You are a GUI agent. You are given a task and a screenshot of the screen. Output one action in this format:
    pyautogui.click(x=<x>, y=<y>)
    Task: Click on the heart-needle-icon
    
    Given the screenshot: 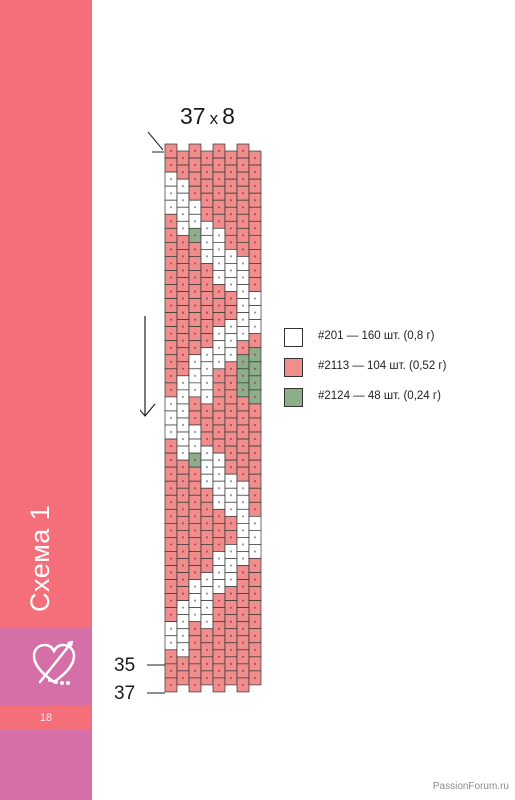 What is the action you would take?
    pyautogui.click(x=54, y=662)
    